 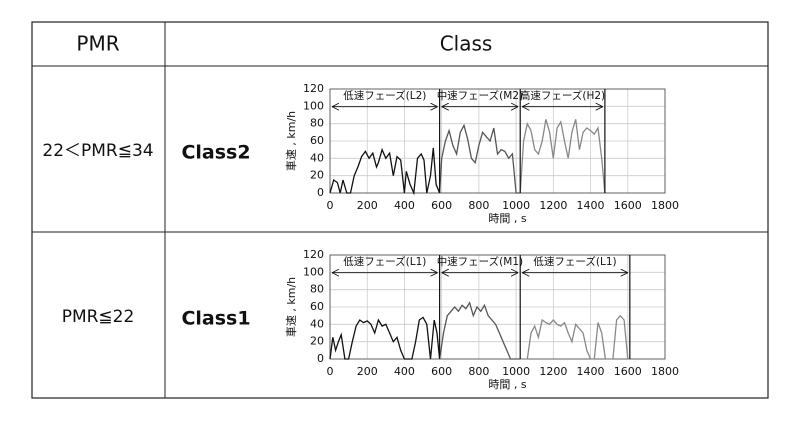 I want to click on class-cell: Class2, so click(x=215, y=153).